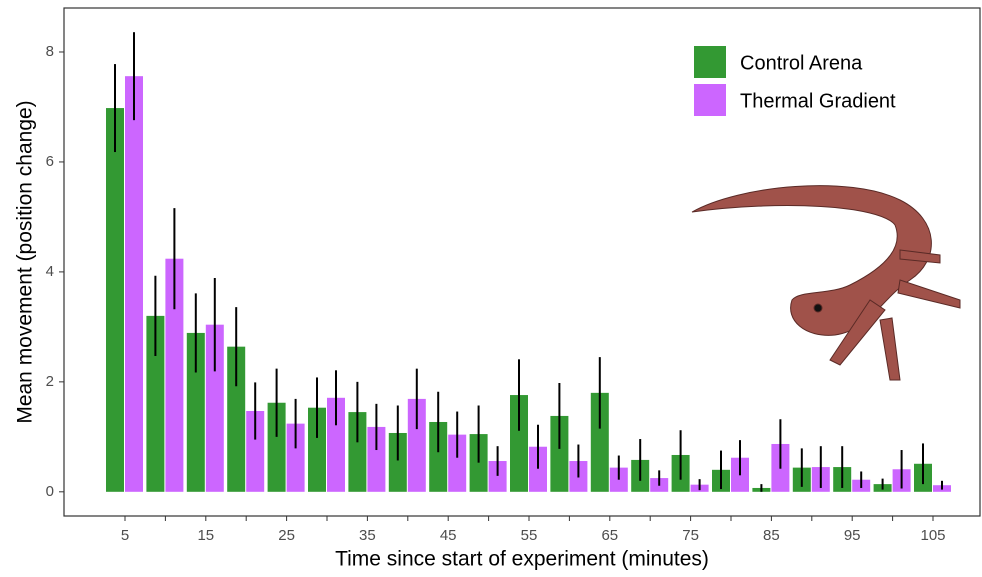  Describe the element at coordinates (25, 261) in the screenshot. I see `y-axis-label: Mean movement (position change)` at that location.